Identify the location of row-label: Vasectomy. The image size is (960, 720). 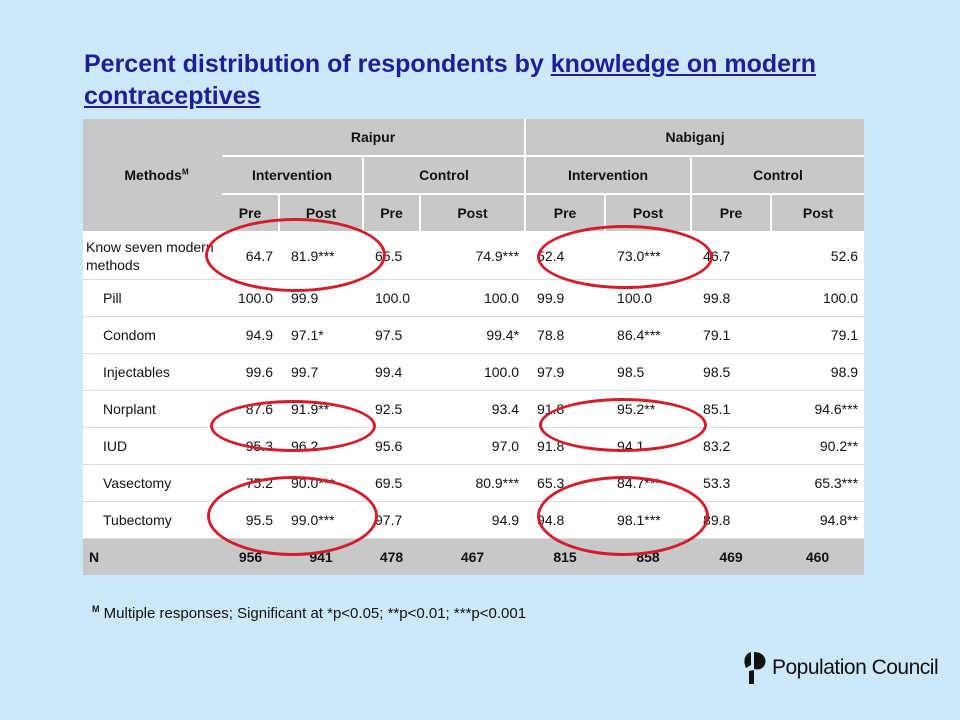
(152, 483).